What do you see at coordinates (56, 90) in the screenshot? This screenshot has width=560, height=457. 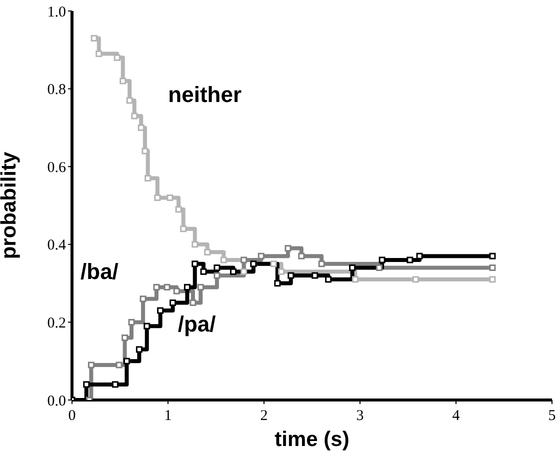 I see `y-tick-label: 0.8` at bounding box center [56, 90].